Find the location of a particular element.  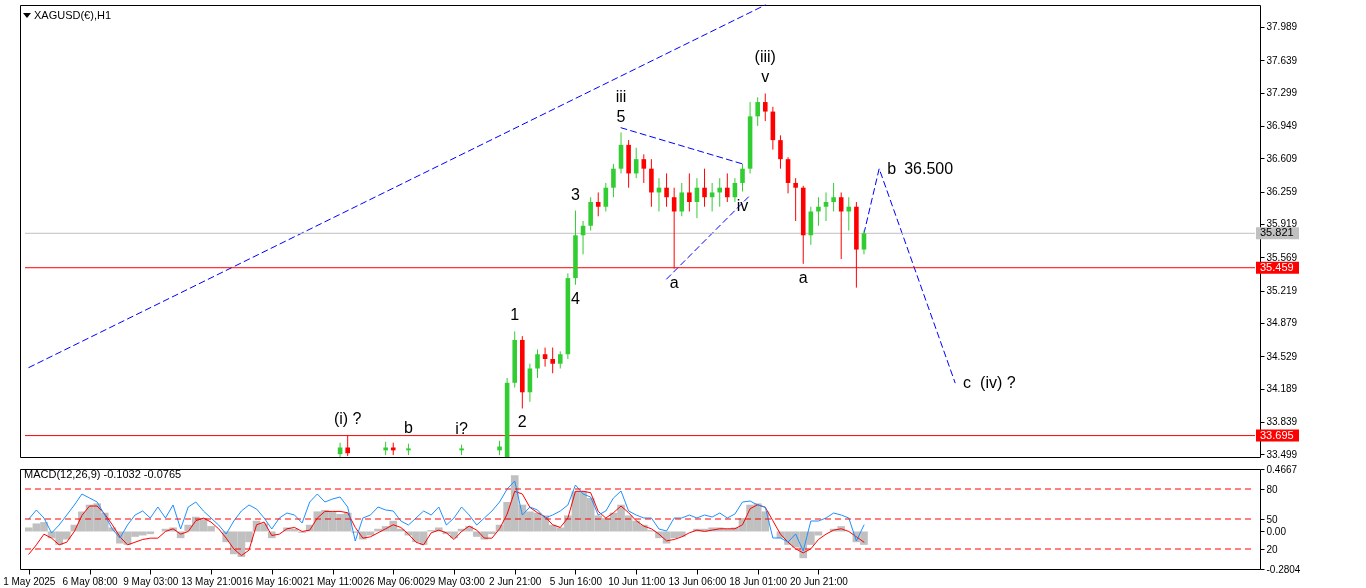

y-tick-label: 35.219 is located at coordinates (1282, 291).